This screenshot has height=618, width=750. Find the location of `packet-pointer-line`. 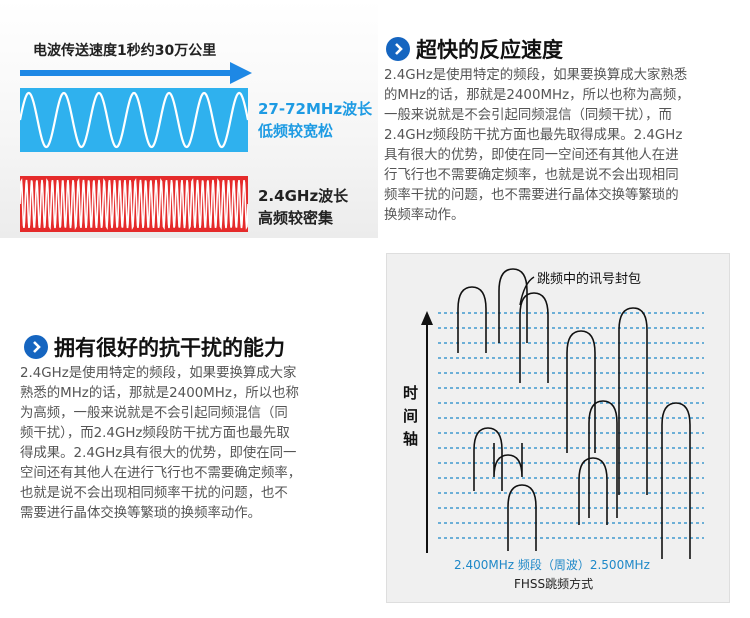

packet-pointer-line is located at coordinates (527, 291).